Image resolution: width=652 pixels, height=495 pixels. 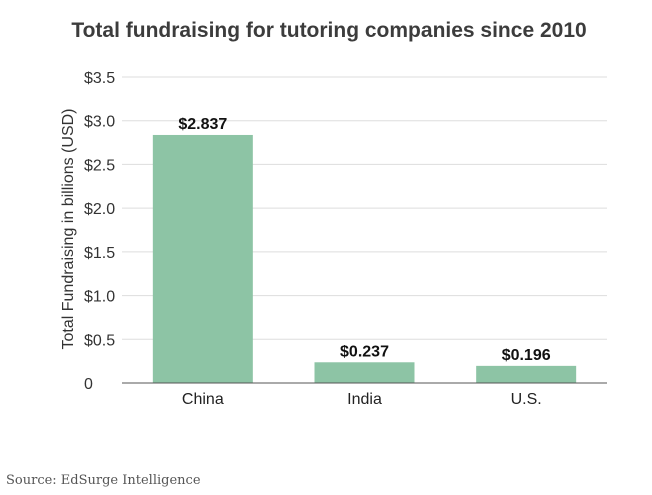 What do you see at coordinates (364, 351) in the screenshot?
I see `data-label: $0.237` at bounding box center [364, 351].